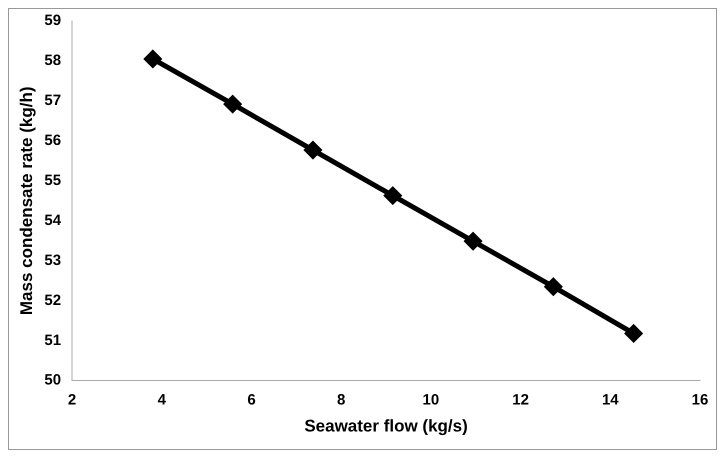  Describe the element at coordinates (53, 340) in the screenshot. I see `y-tick-label: 51` at that location.